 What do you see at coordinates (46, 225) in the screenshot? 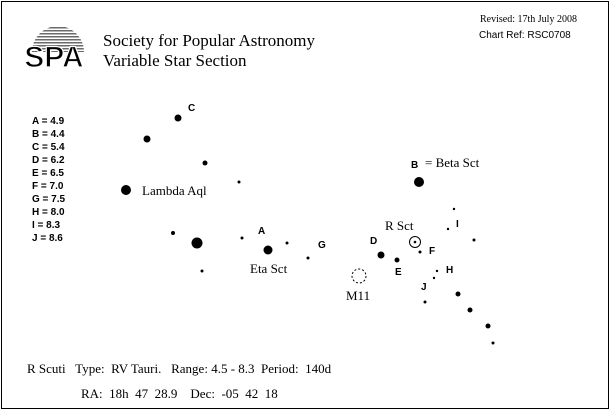
I see `legend-item-i: I = 8.3` at bounding box center [46, 225].